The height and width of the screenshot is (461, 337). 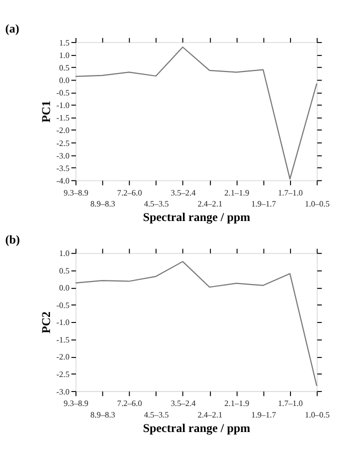 What do you see at coordinates (64, 43) in the screenshot?
I see `y-tick-label: 1.5` at bounding box center [64, 43].